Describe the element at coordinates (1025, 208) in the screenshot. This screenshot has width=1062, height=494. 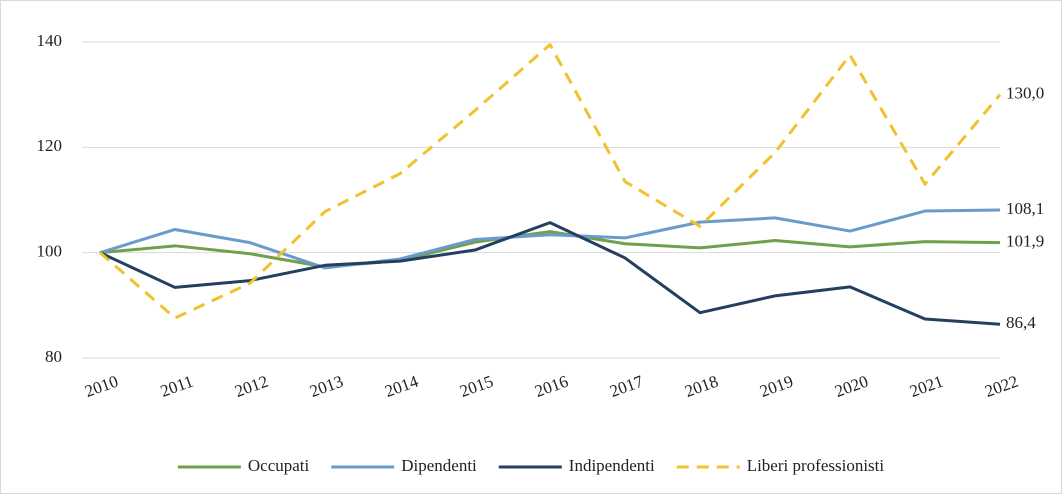
I see `value-label: 108,1` at that location.